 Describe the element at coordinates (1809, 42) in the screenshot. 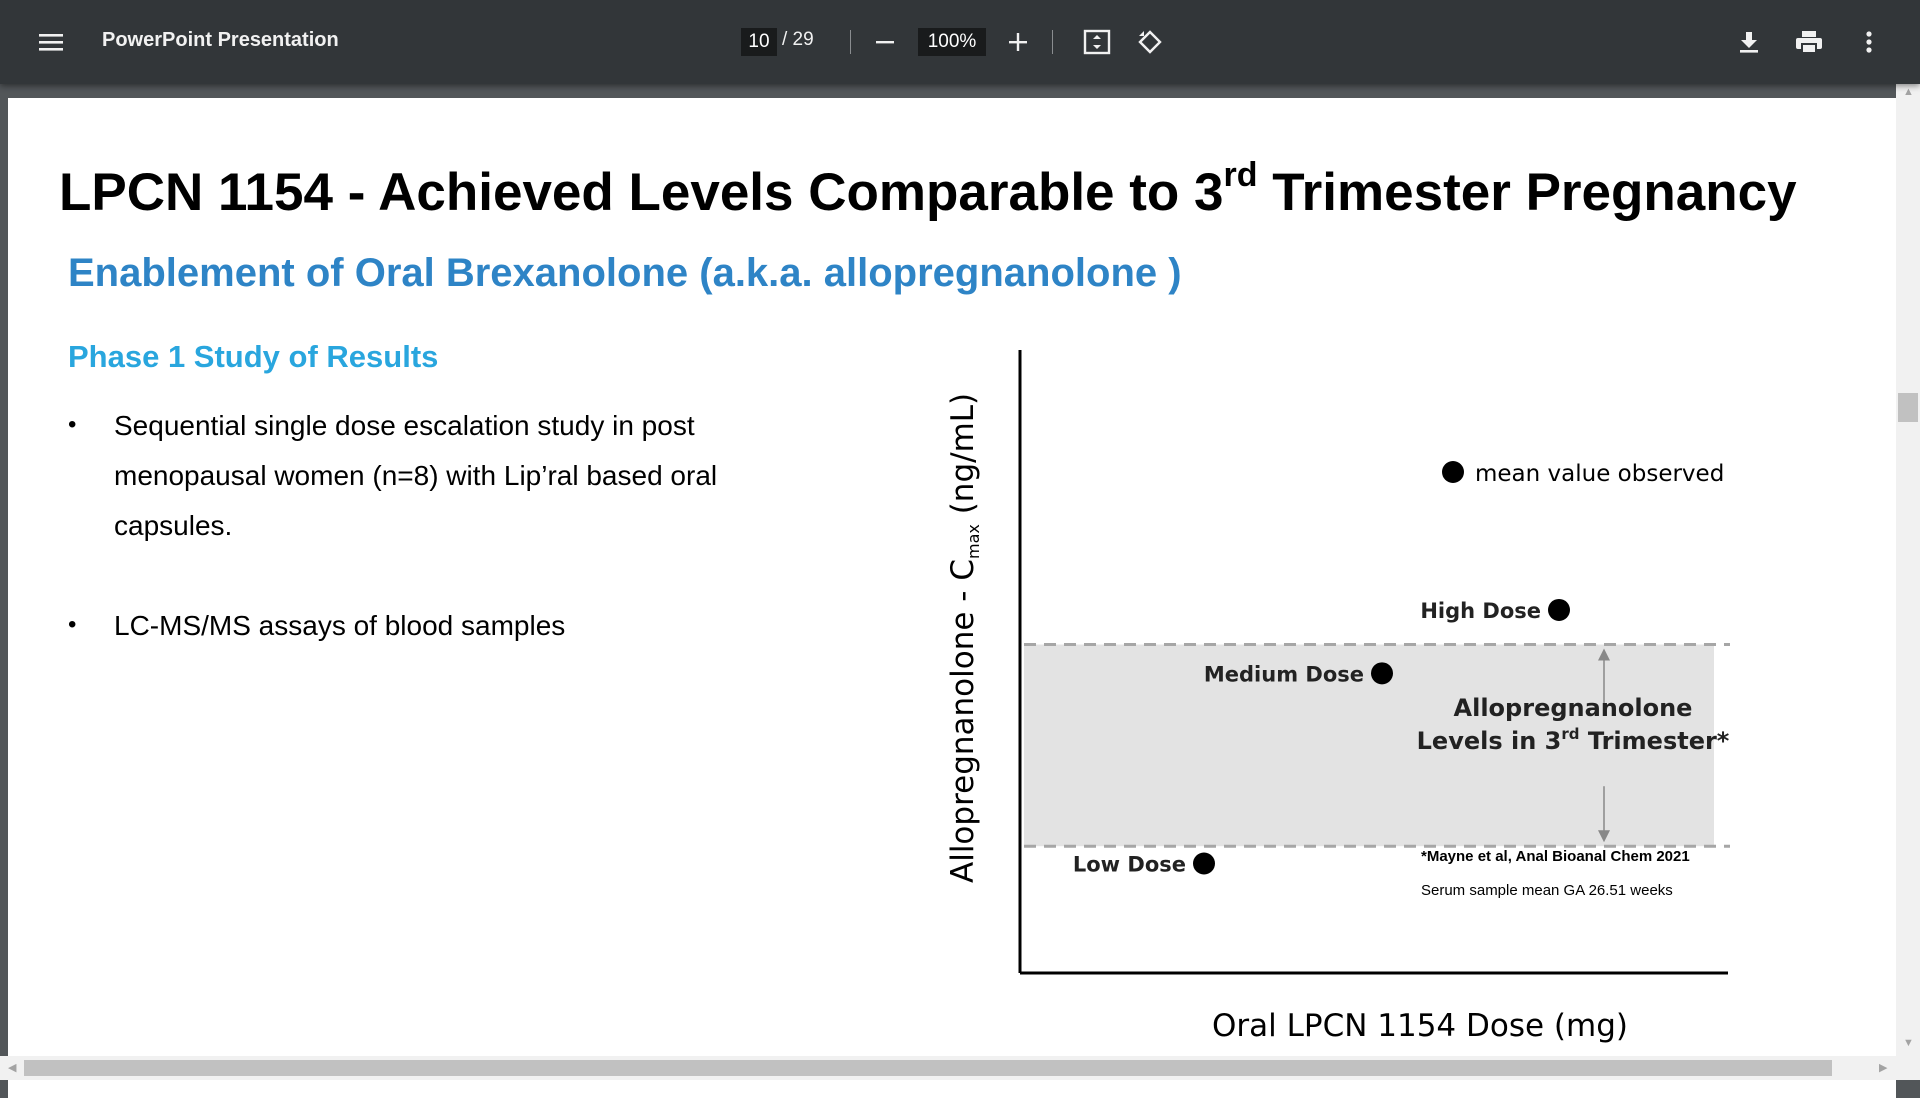

I see `print-icon` at that location.